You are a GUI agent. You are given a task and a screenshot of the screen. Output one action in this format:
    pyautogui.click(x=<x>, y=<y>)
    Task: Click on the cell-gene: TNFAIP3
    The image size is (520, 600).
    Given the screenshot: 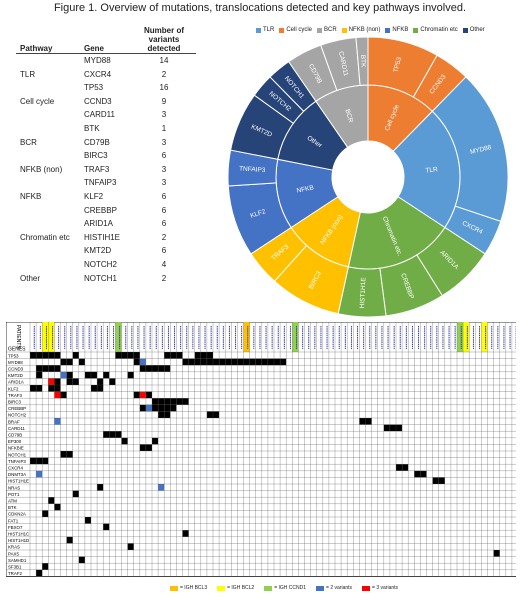 What is the action you would take?
    pyautogui.click(x=100, y=183)
    